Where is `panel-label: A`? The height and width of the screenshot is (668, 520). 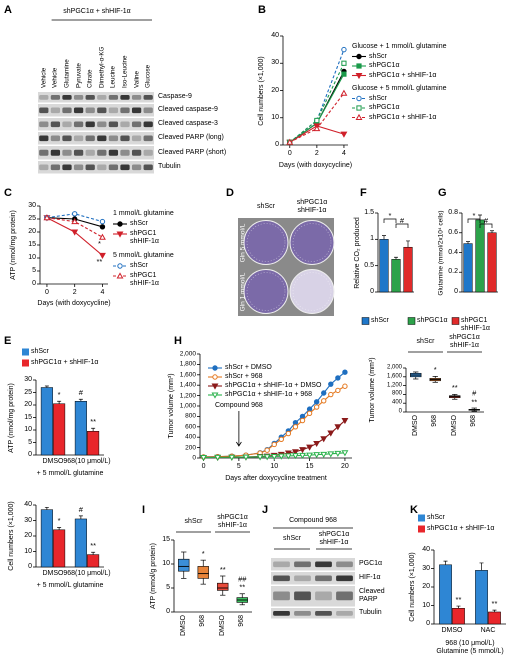 panel-label: A is located at coordinates (8, 10).